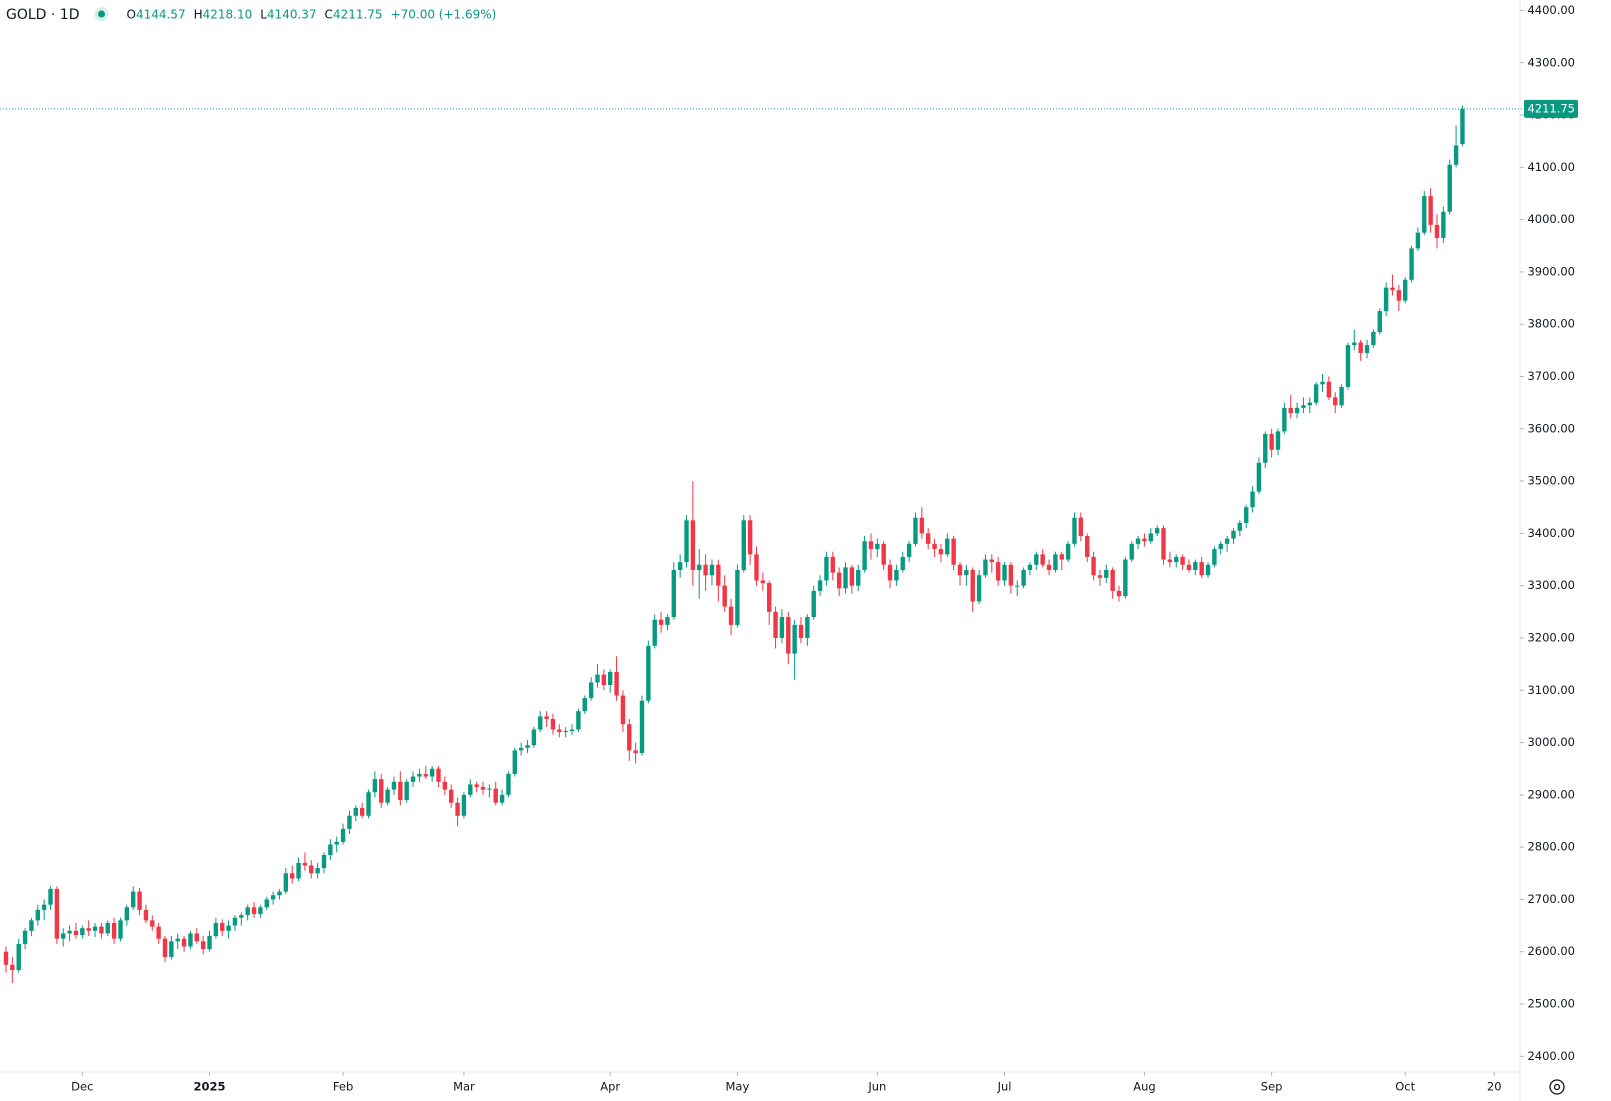 Image resolution: width=1611 pixels, height=1101 pixels. What do you see at coordinates (82, 1087) in the screenshot?
I see `x-tick-label: Dec` at bounding box center [82, 1087].